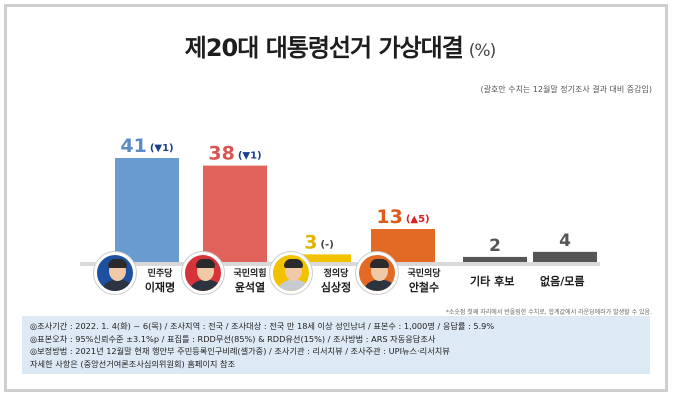 This screenshot has height=404, width=680. What do you see at coordinates (418, 219) in the screenshot?
I see `change-label-4: (▲5)` at bounding box center [418, 219].